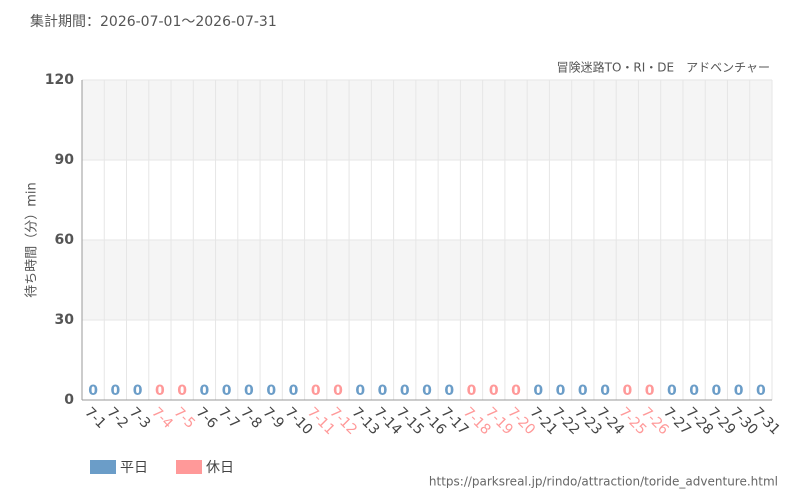  Describe the element at coordinates (134, 468) in the screenshot. I see `legend-label: 平日` at that location.